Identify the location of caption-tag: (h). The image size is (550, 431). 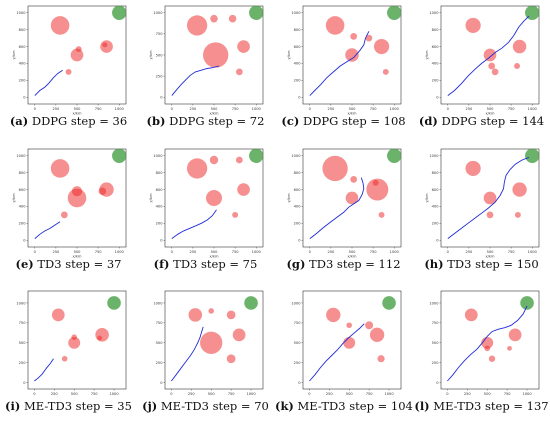
(434, 264).